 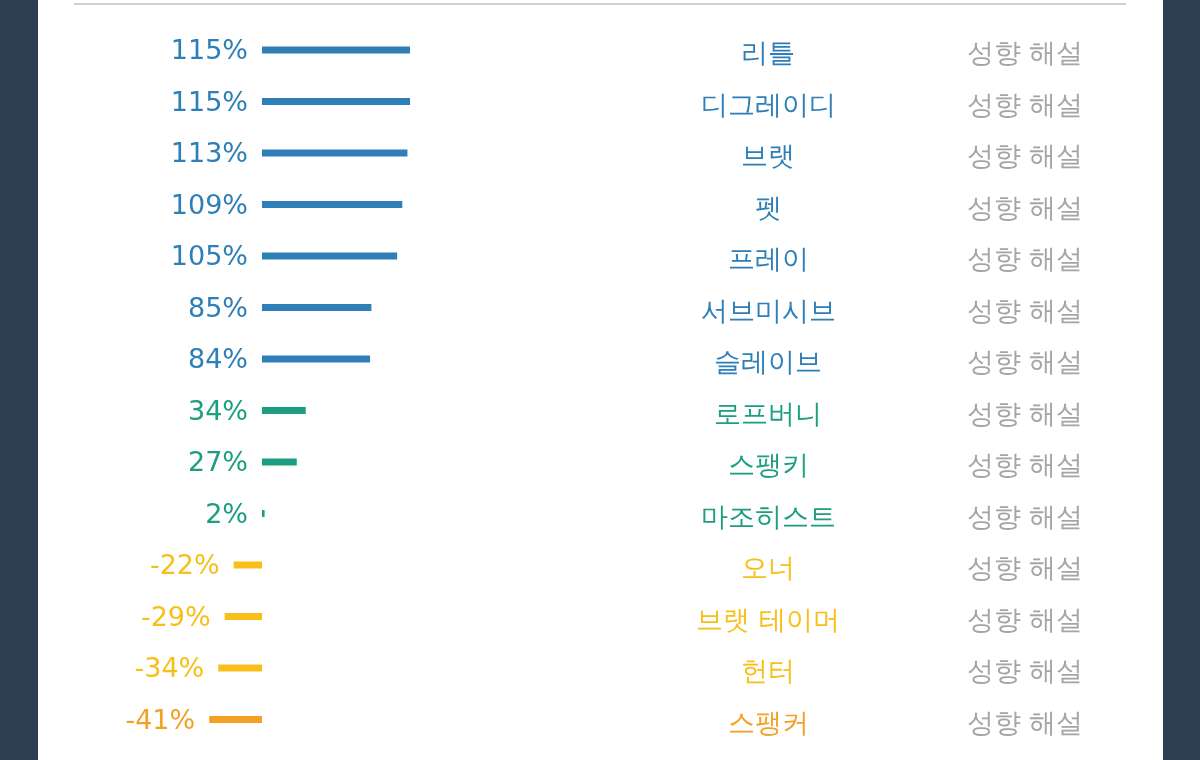 What do you see at coordinates (217, 359) in the screenshot?
I see `data-label: 84%` at bounding box center [217, 359].